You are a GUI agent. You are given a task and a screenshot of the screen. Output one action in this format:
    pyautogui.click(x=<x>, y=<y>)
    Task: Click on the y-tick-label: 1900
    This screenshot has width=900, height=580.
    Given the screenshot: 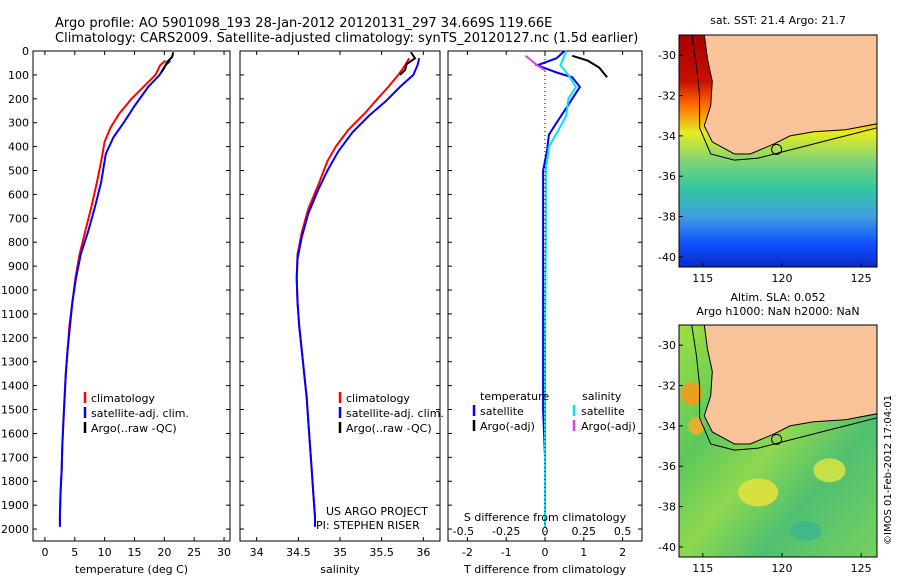 What is the action you would take?
    pyautogui.click(x=15, y=505)
    